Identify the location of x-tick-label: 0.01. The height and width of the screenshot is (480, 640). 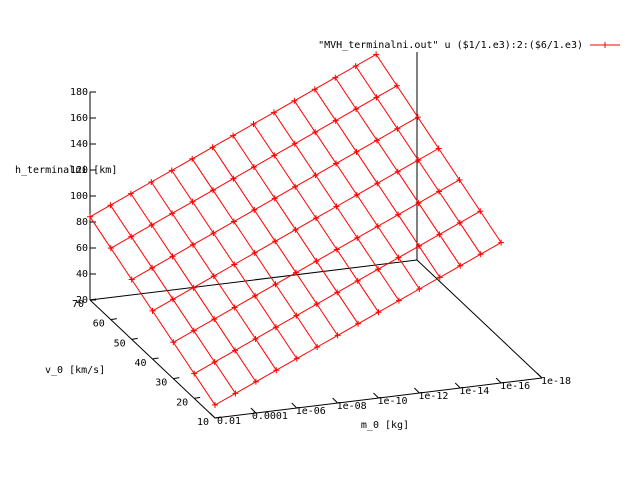
(229, 421).